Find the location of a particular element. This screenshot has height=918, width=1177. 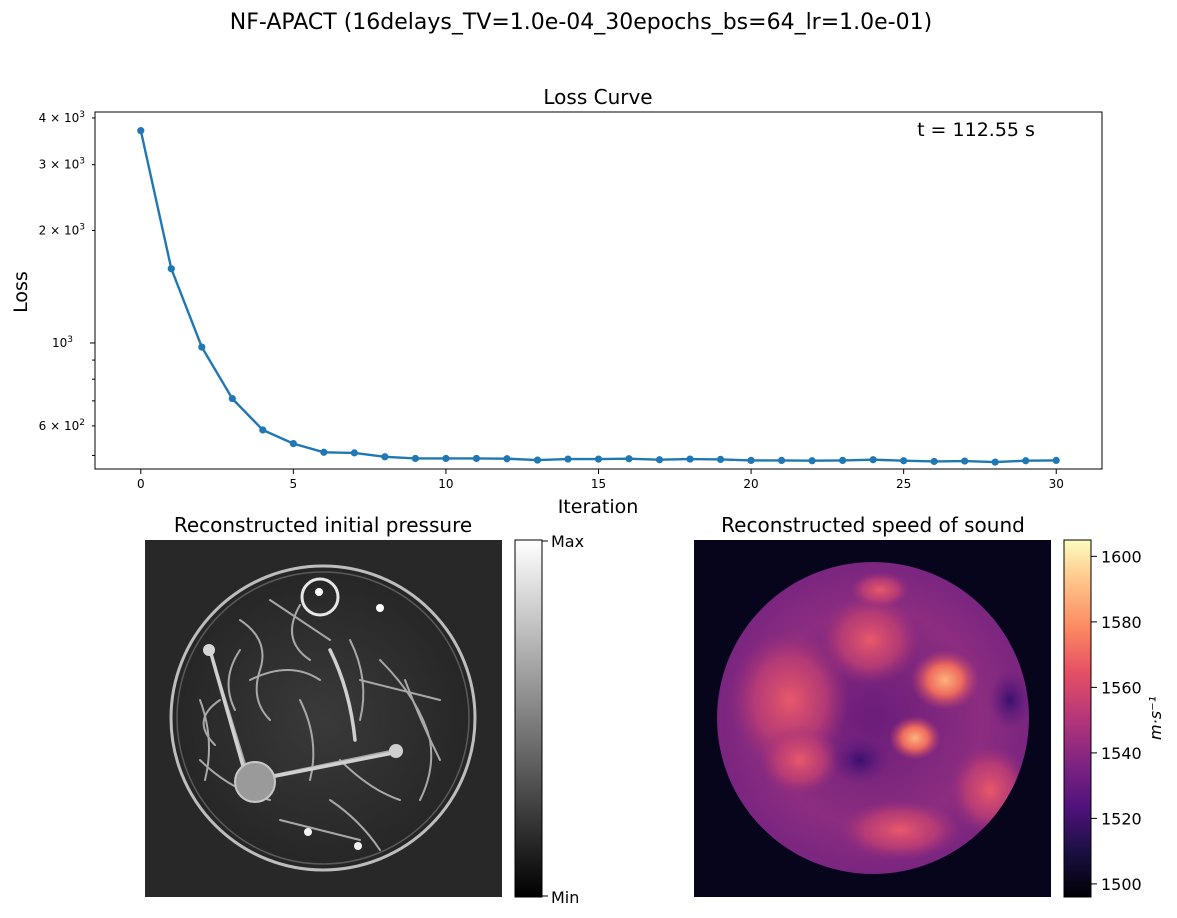

sos-colorbar-tick-label: 1540 is located at coordinates (1121, 753).